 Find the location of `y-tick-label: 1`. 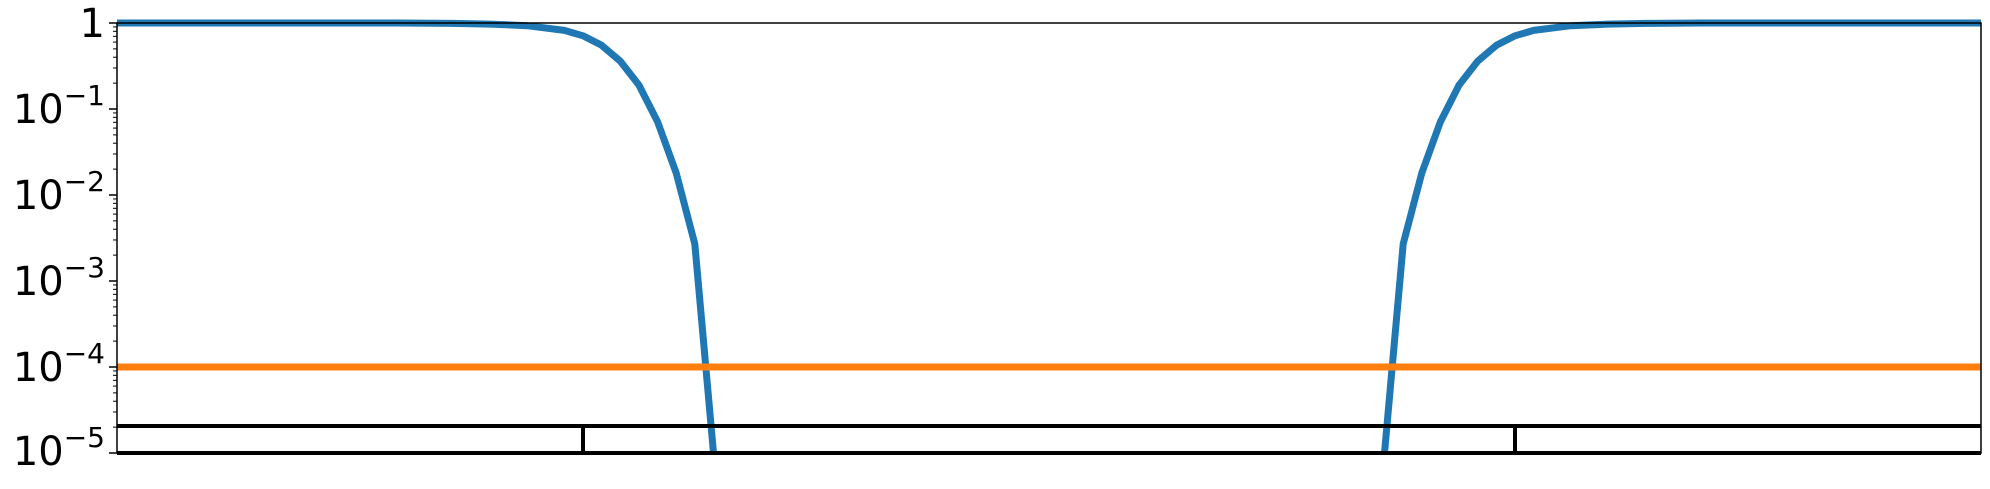

y-tick-label: 1 is located at coordinates (92, 24).